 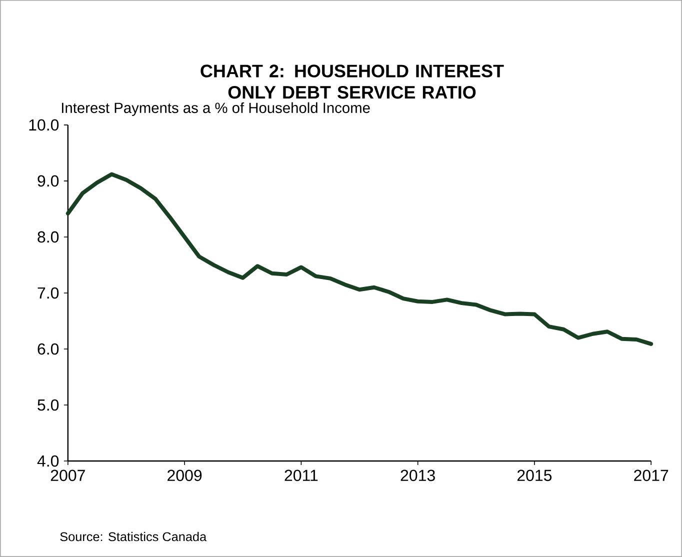 I want to click on y-tick-label: 9.0, so click(x=48, y=181).